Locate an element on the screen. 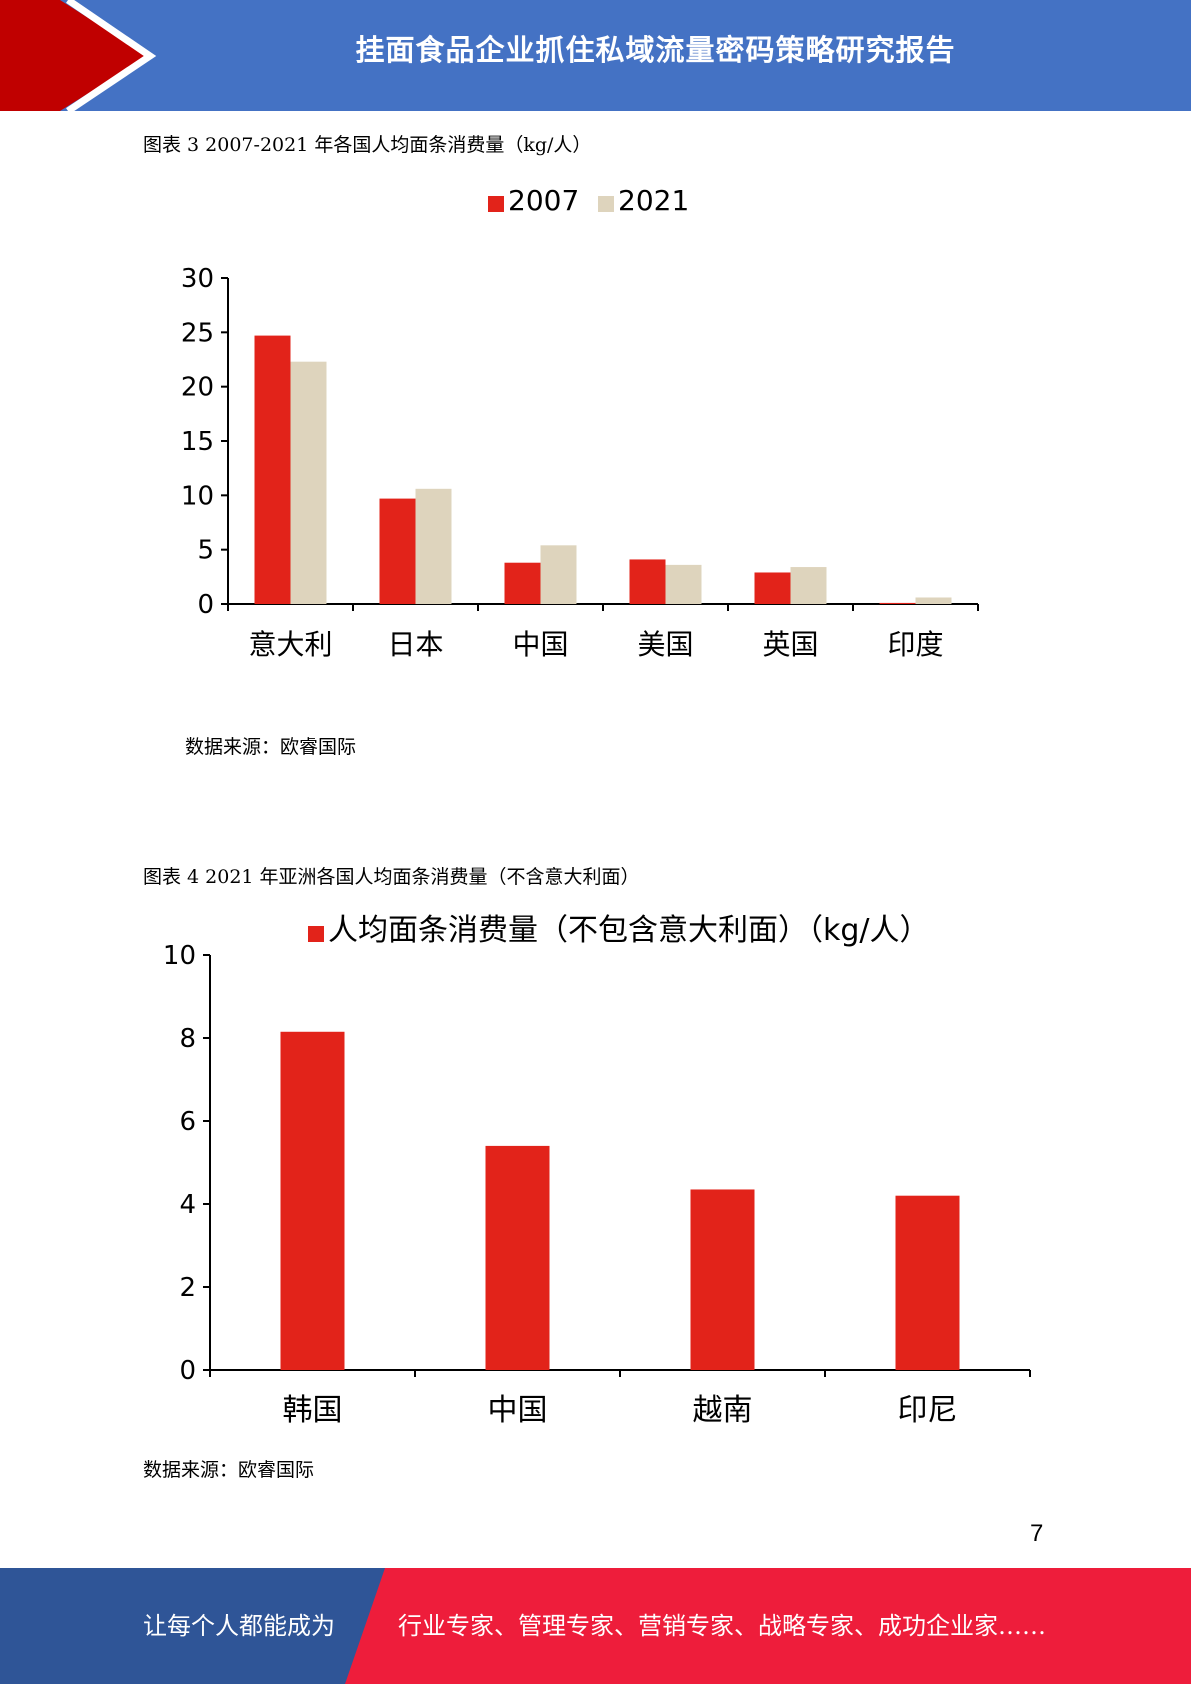 The width and height of the screenshot is (1191, 1684). figure3-caption: 图表 3 2007-2021 年各国人均面条消费量（kg/人） is located at coordinates (367, 145).